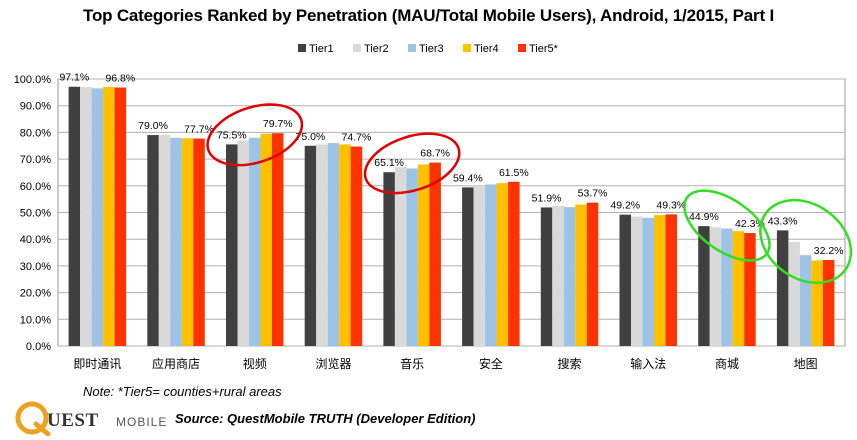 The height and width of the screenshot is (440, 857). I want to click on legend-label: Tier4, so click(486, 49).